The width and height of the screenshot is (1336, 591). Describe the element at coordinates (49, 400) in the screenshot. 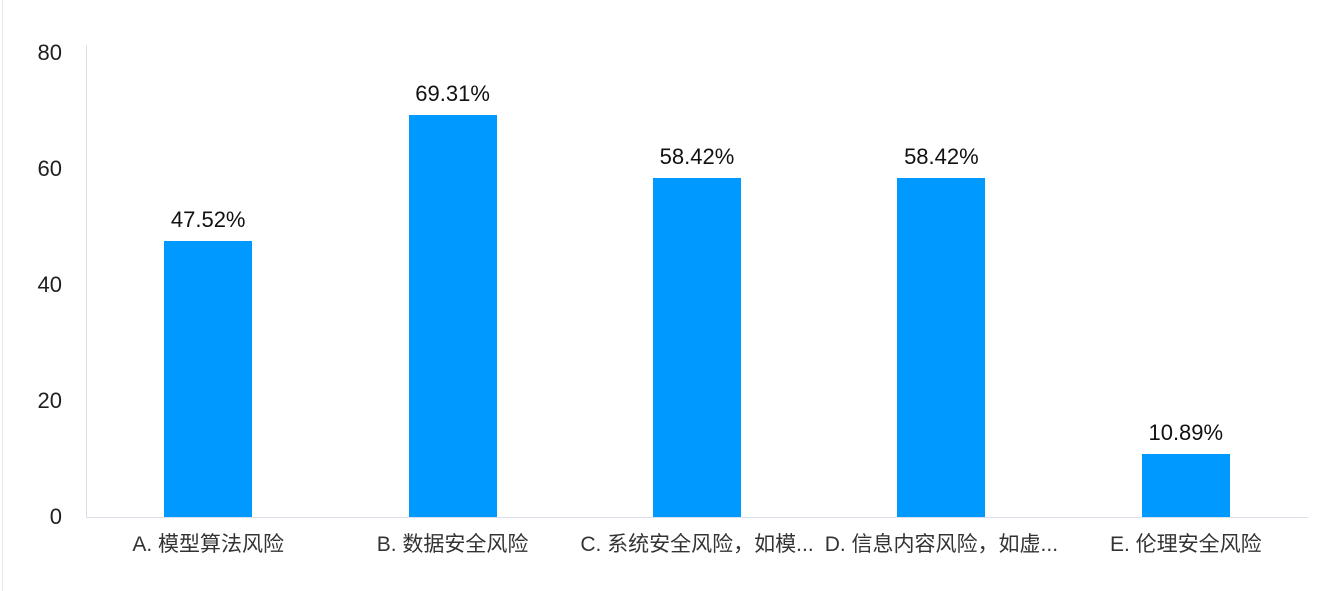

I see `y-tick-label: 20` at that location.